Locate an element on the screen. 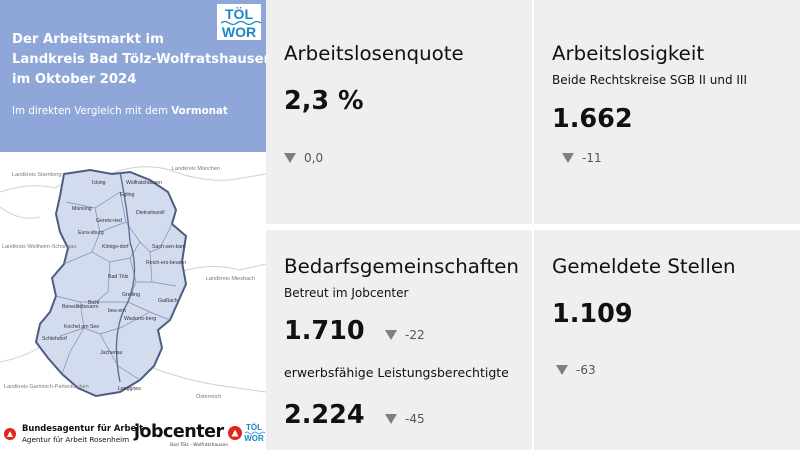  jobcenter-name: jobcenter is located at coordinates (179, 432).